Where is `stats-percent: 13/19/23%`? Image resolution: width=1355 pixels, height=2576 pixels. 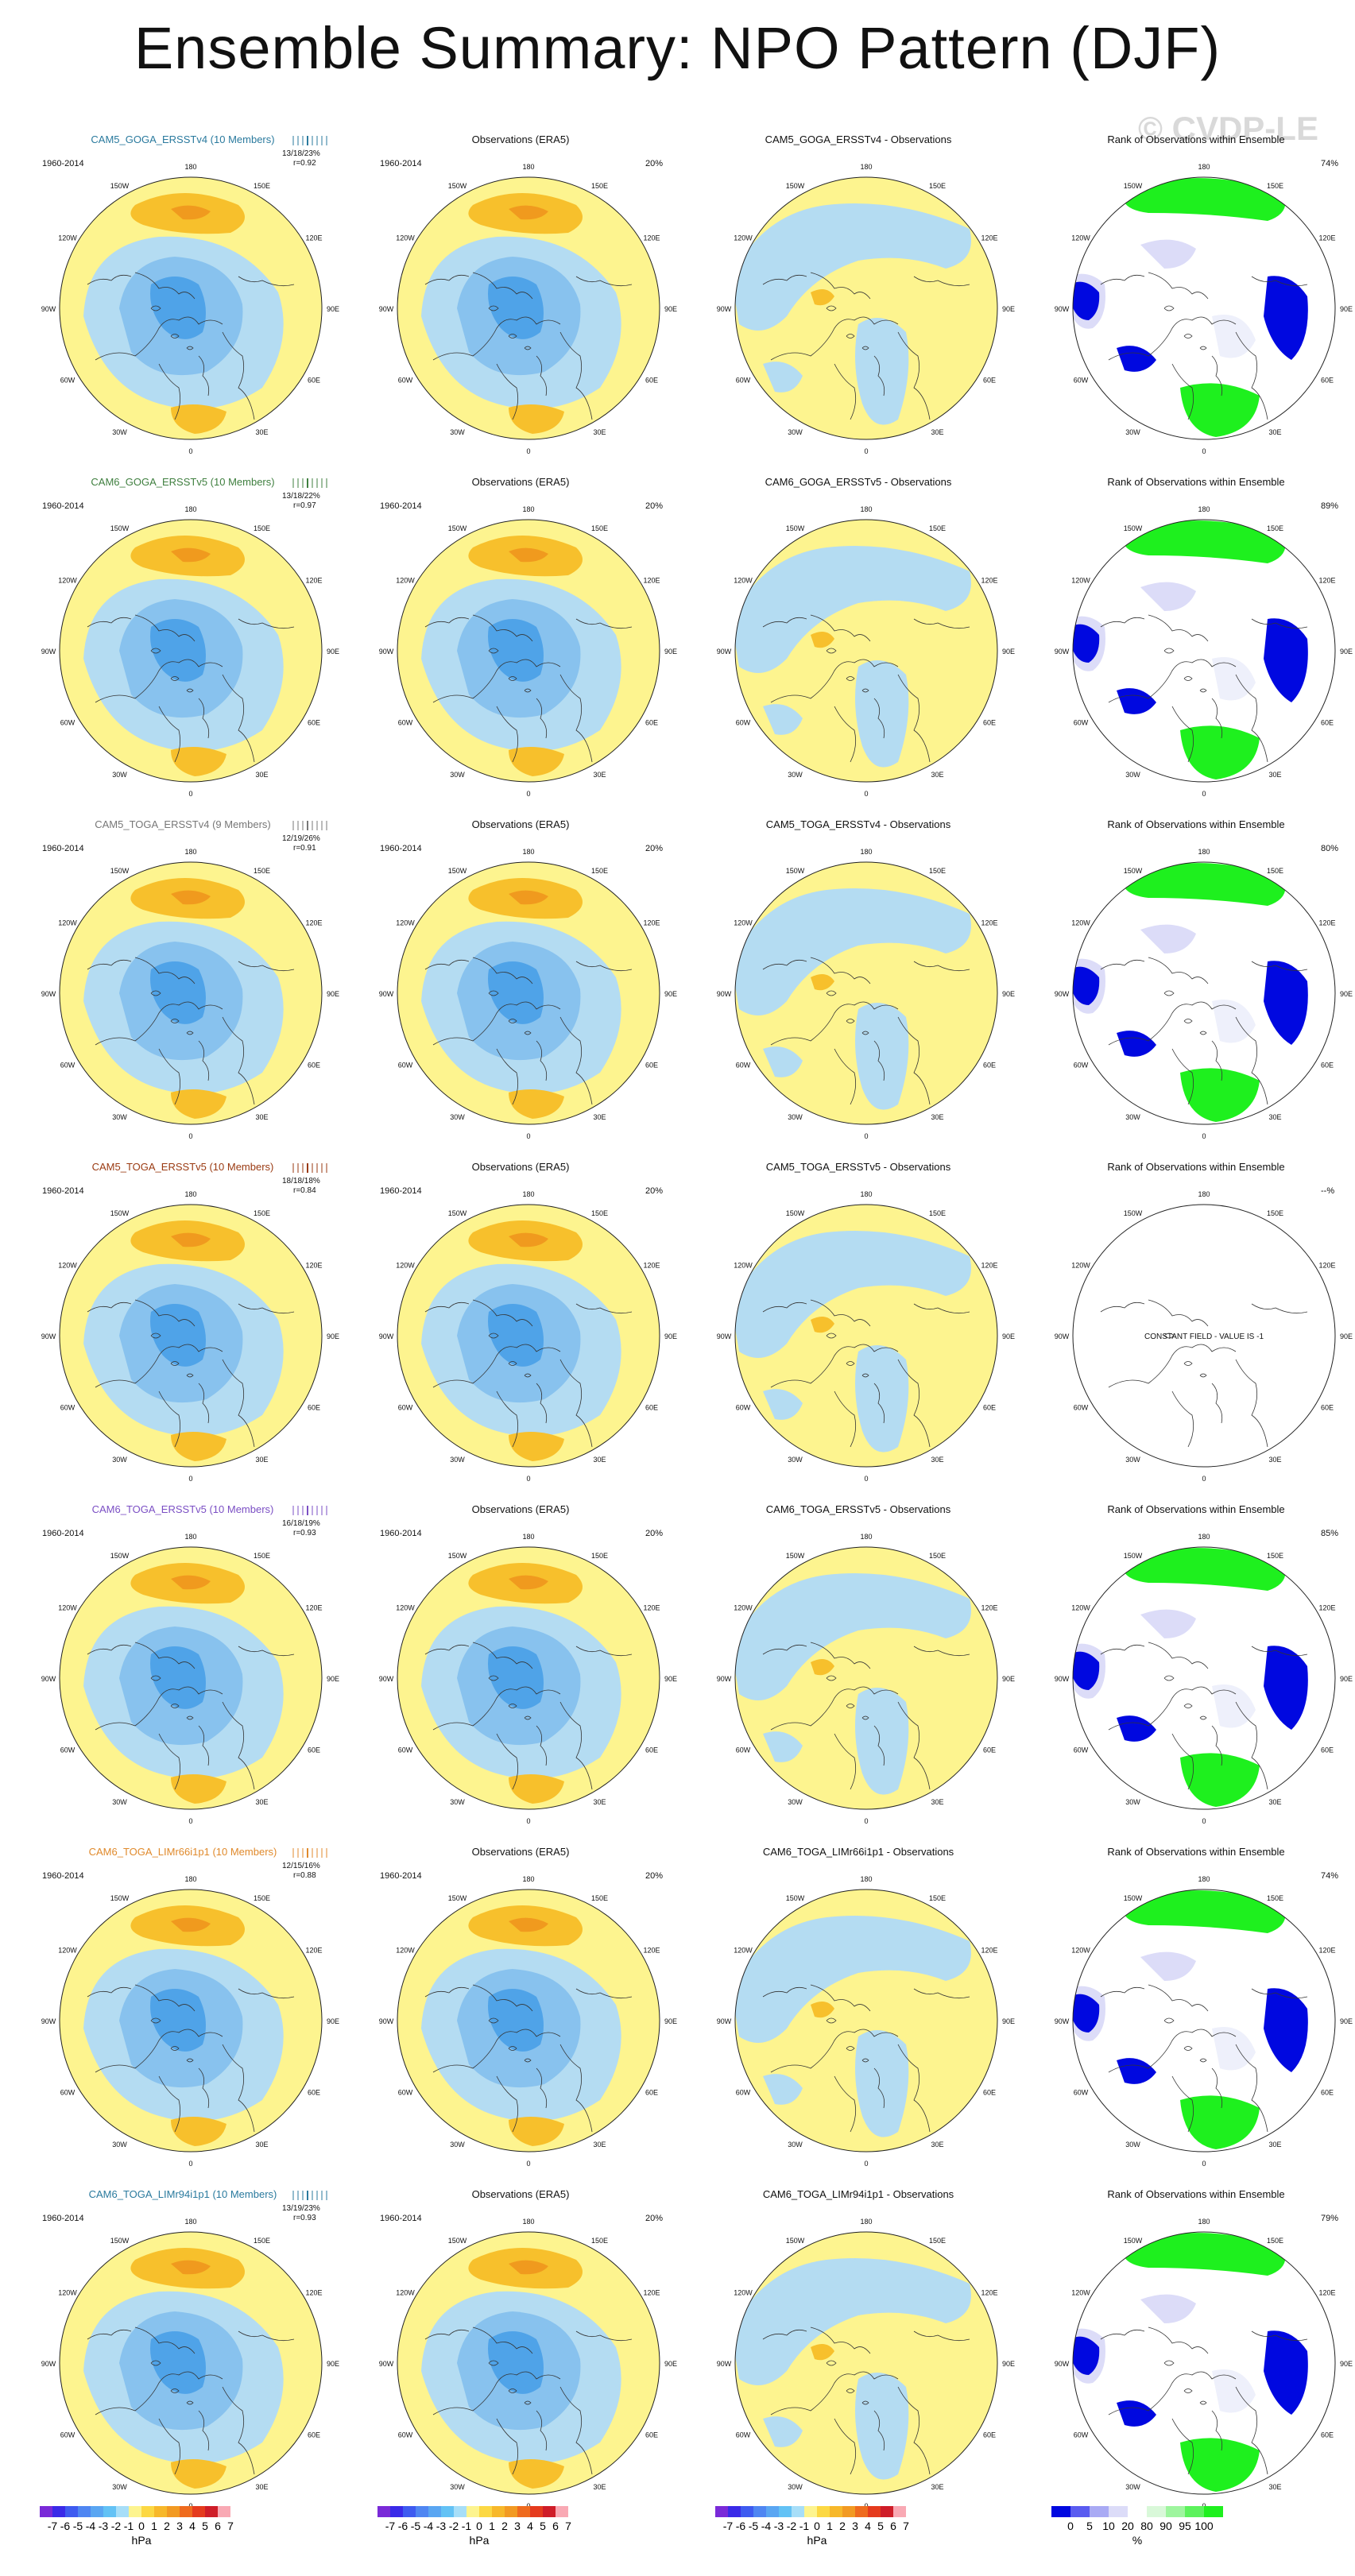 stats-percent: 13/19/23% is located at coordinates (301, 2208).